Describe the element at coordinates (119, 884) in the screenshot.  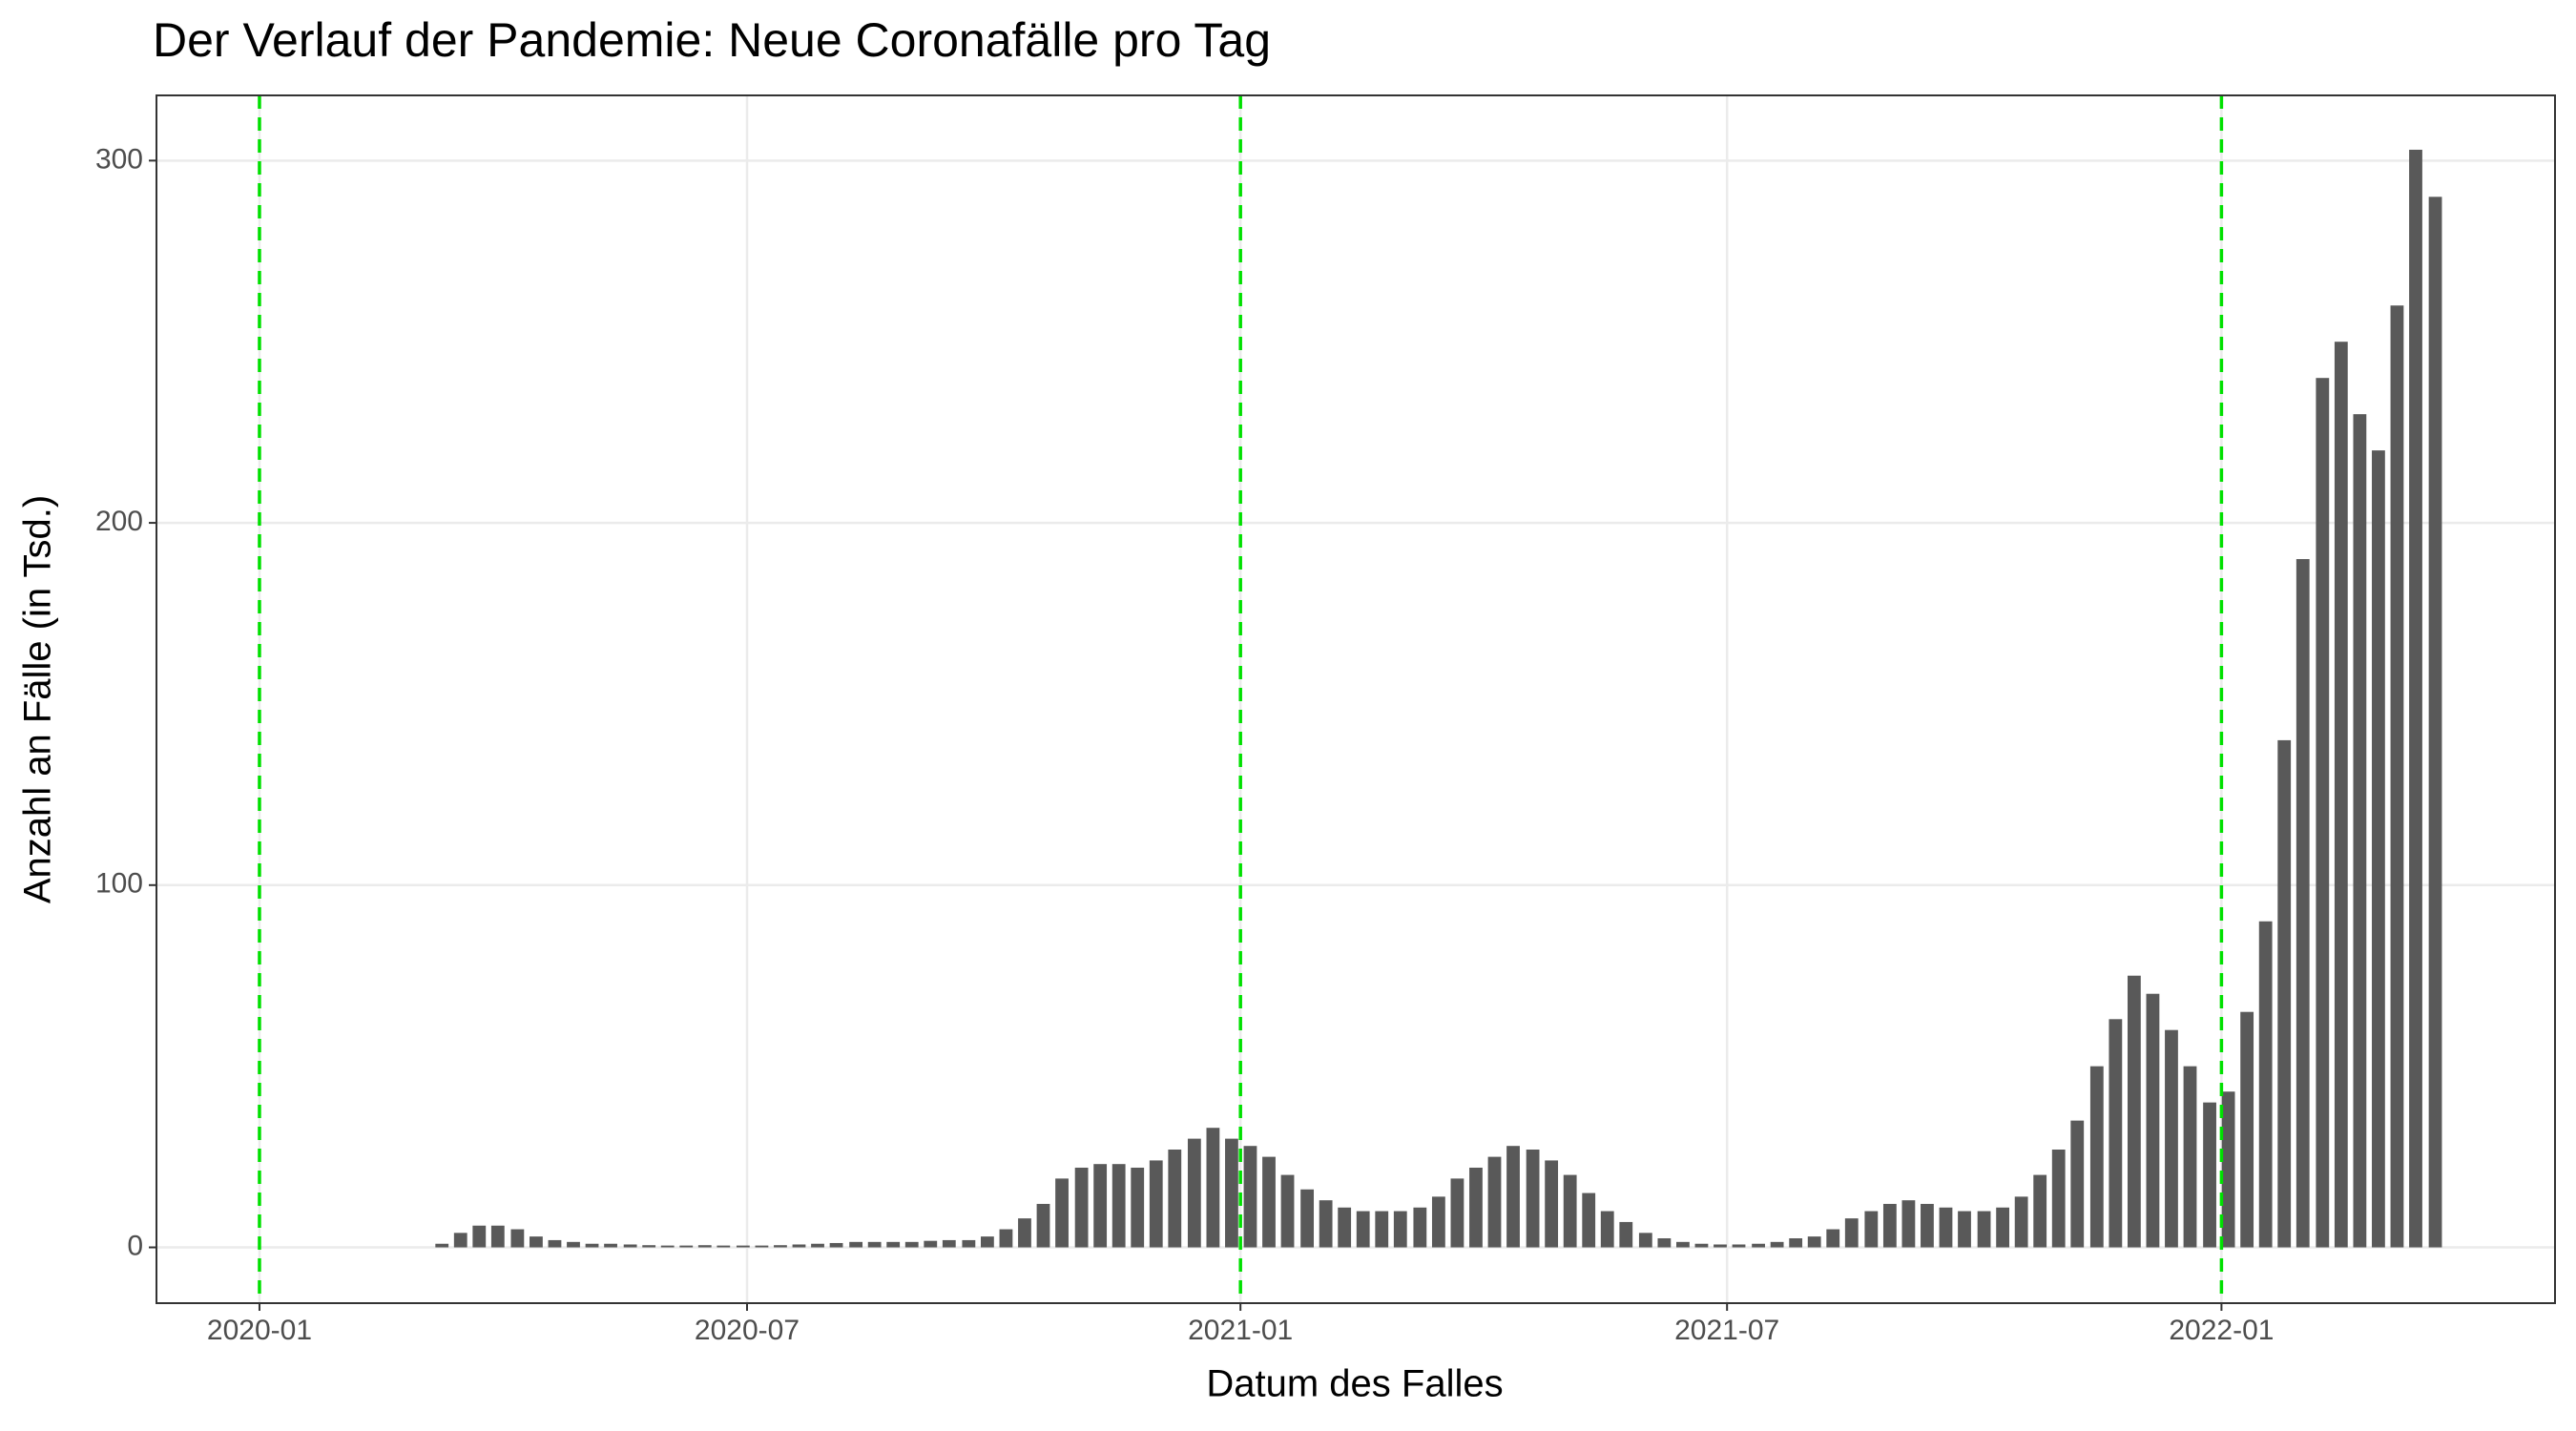
I see `y-tick-label: 100` at that location.